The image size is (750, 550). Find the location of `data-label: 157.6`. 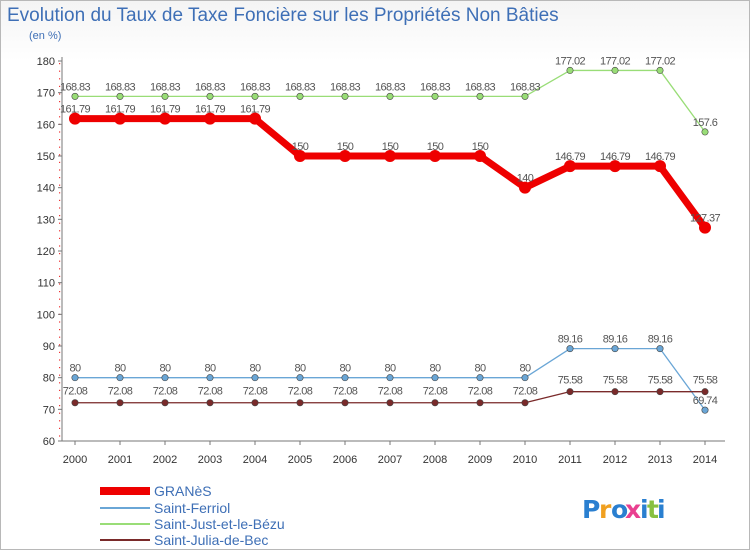

data-label: 157.6 is located at coordinates (705, 123).